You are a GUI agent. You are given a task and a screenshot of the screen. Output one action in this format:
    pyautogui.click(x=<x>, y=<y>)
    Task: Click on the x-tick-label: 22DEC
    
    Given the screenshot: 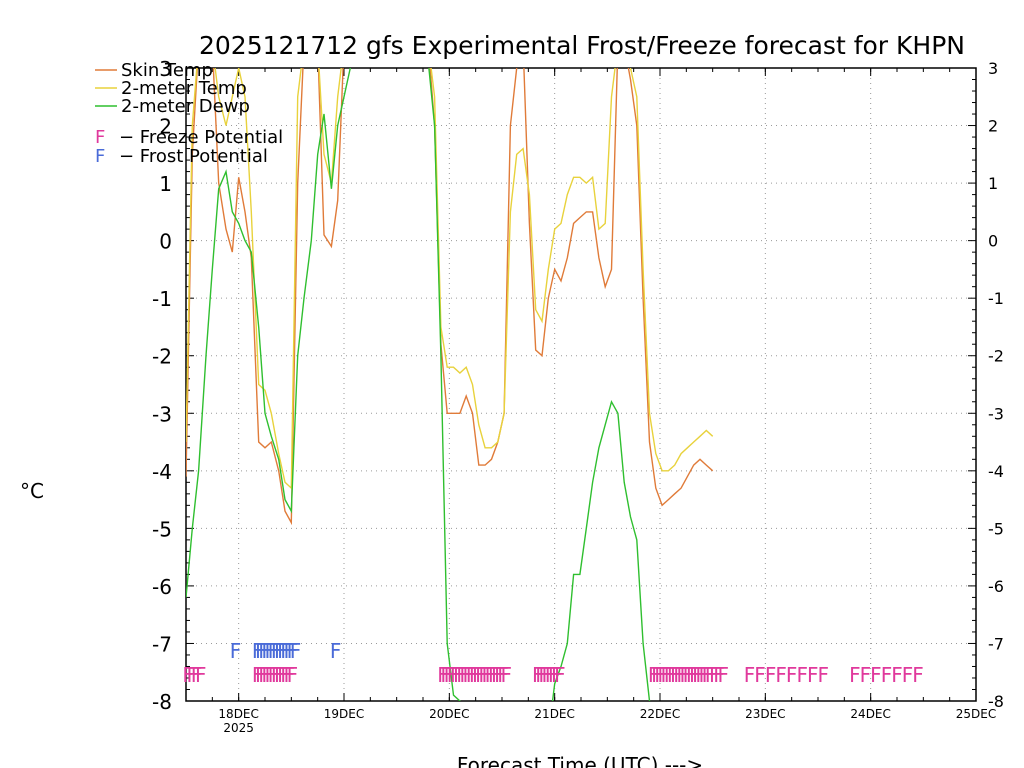 What is the action you would take?
    pyautogui.click(x=660, y=714)
    